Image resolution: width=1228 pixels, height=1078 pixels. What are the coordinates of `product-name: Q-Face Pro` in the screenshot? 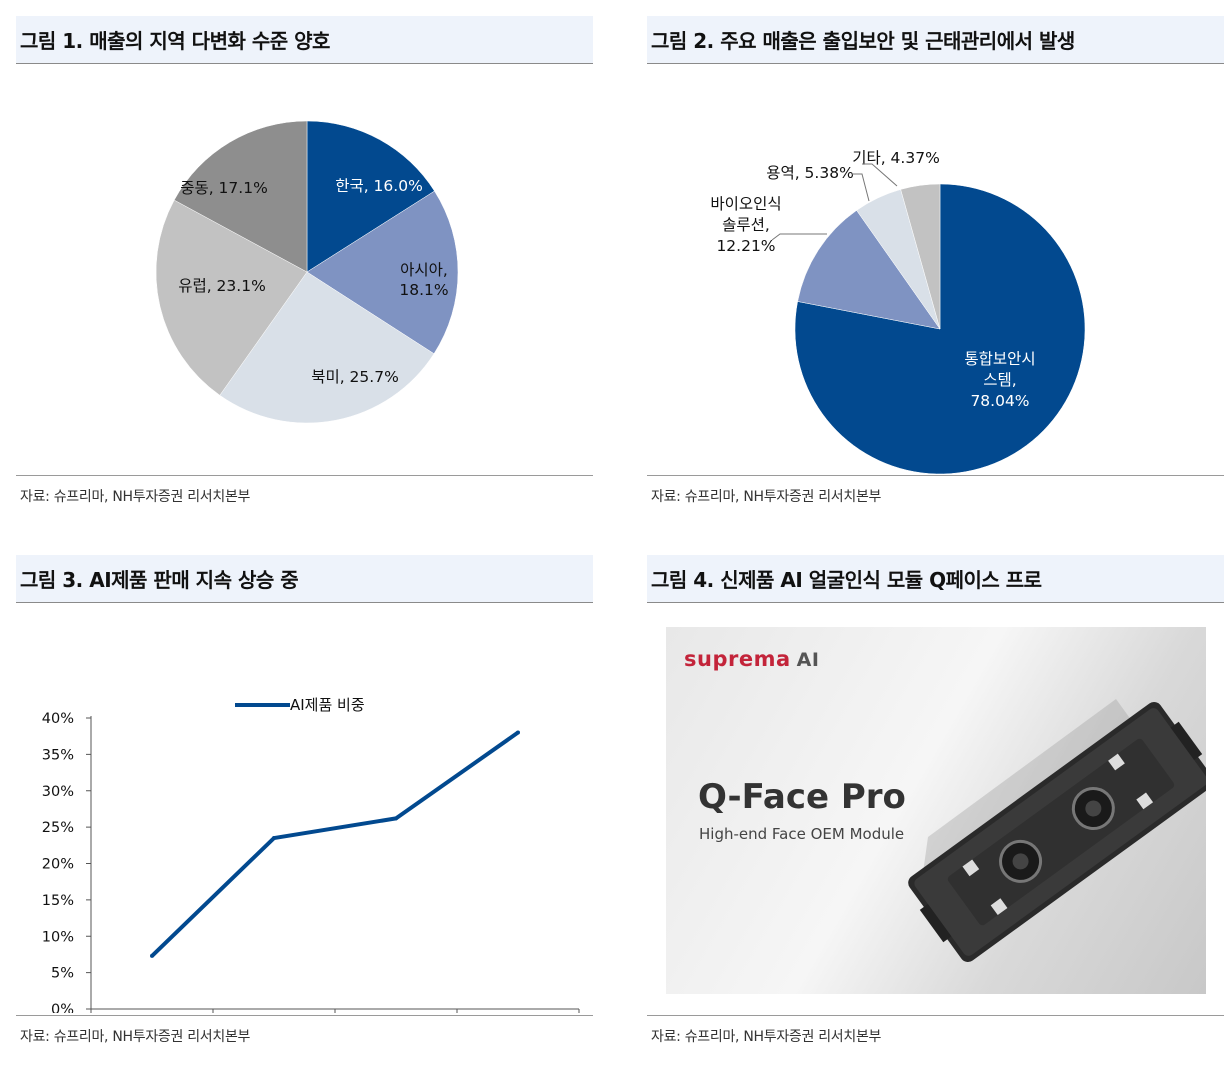 It's located at (802, 797).